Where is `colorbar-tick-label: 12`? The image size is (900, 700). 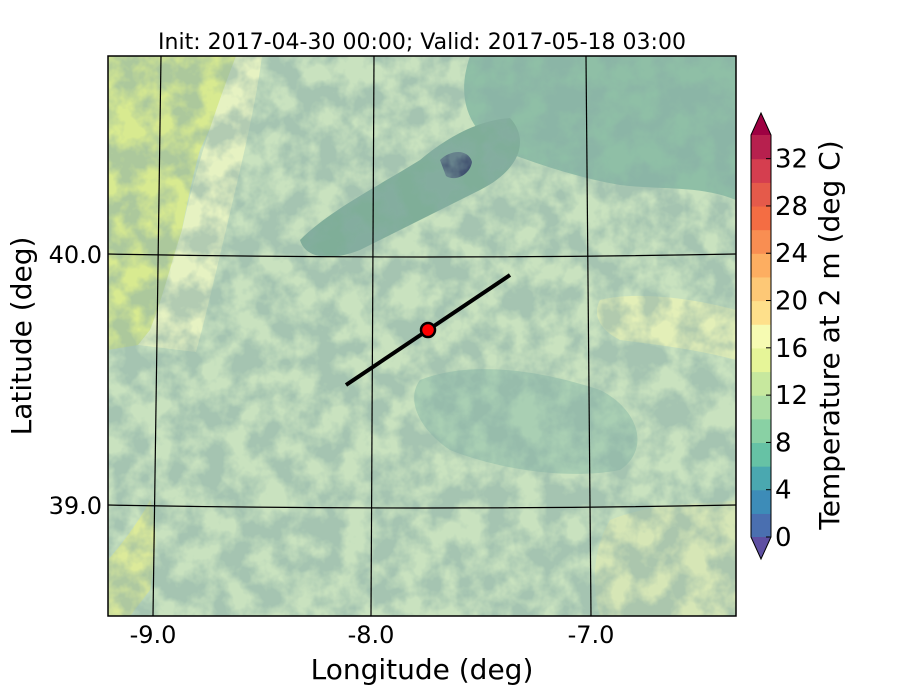
colorbar-tick-label: 12 is located at coordinates (791, 396).